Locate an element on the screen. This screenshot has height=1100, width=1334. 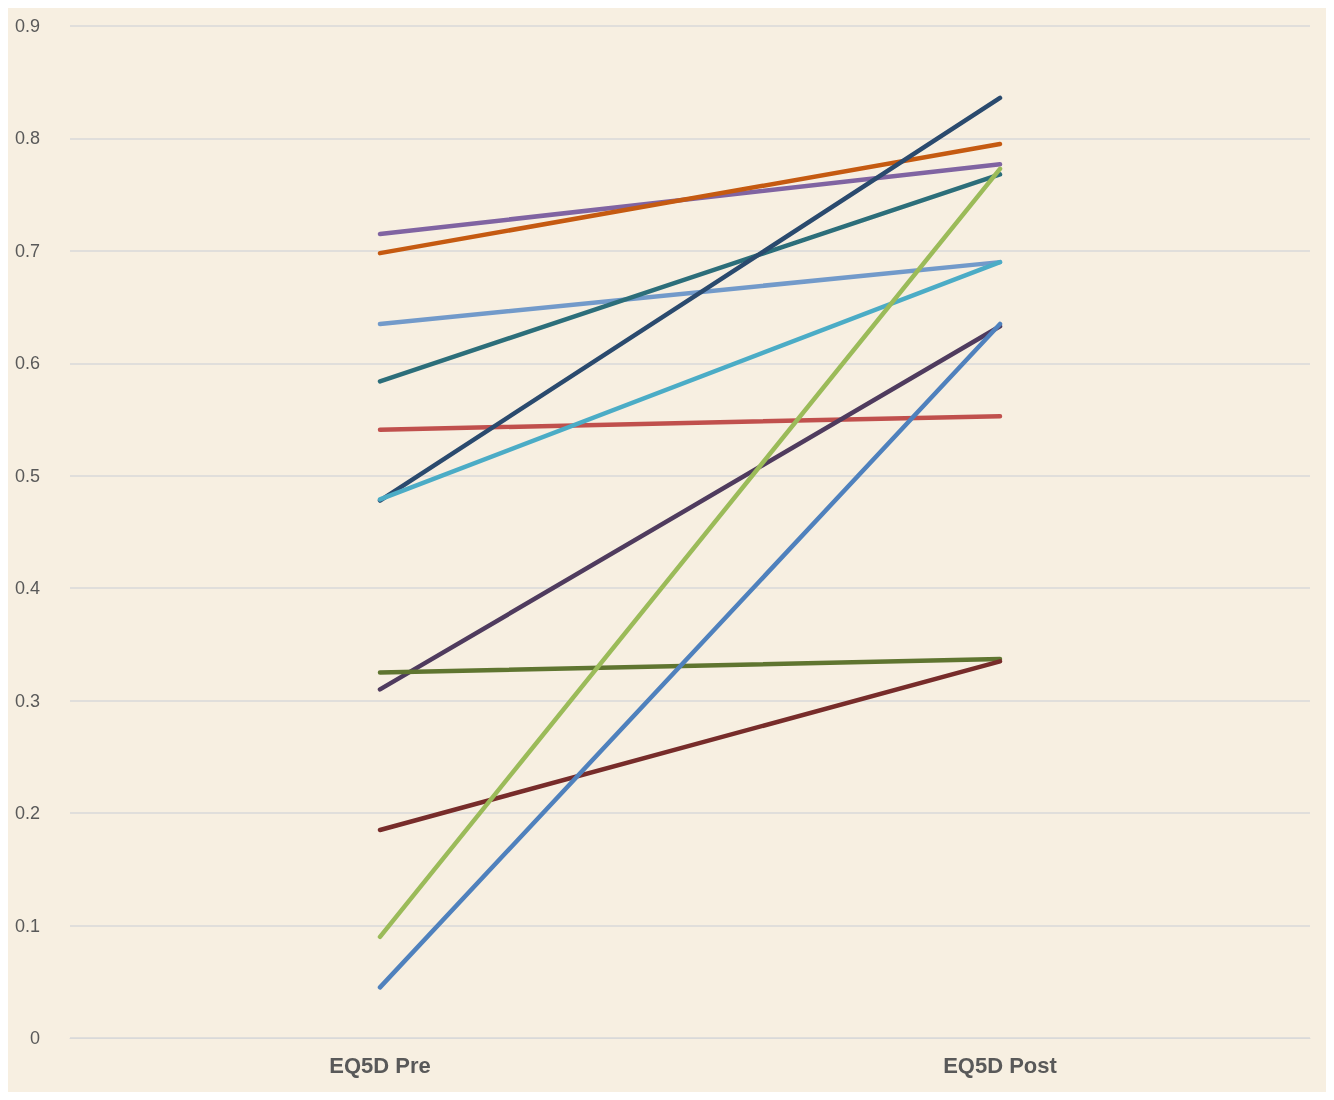
y-tick-label: 0.3 is located at coordinates (27, 700).